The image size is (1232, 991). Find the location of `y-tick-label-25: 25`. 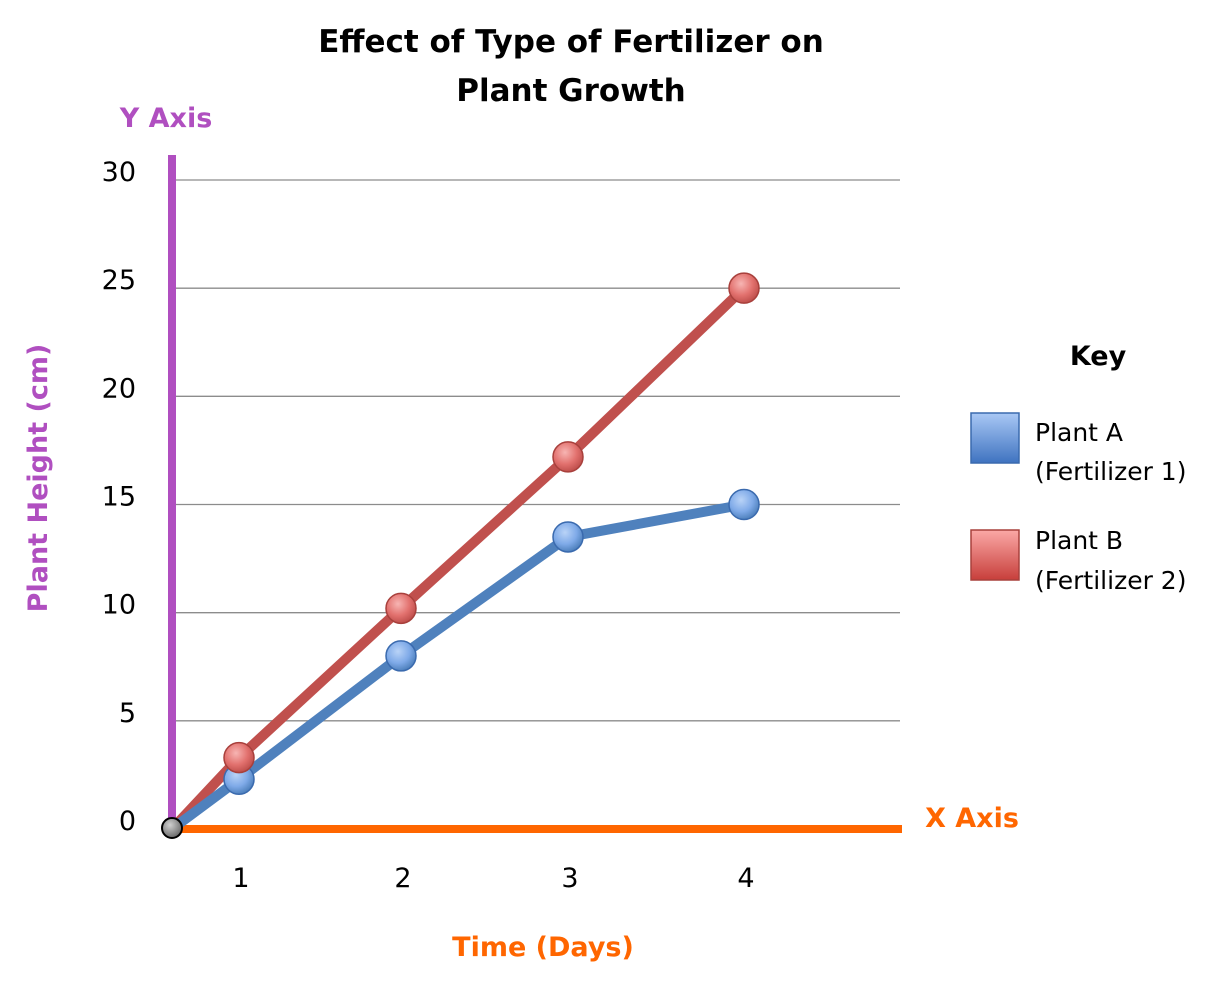

y-tick-label-25: 25 is located at coordinates (119, 280).